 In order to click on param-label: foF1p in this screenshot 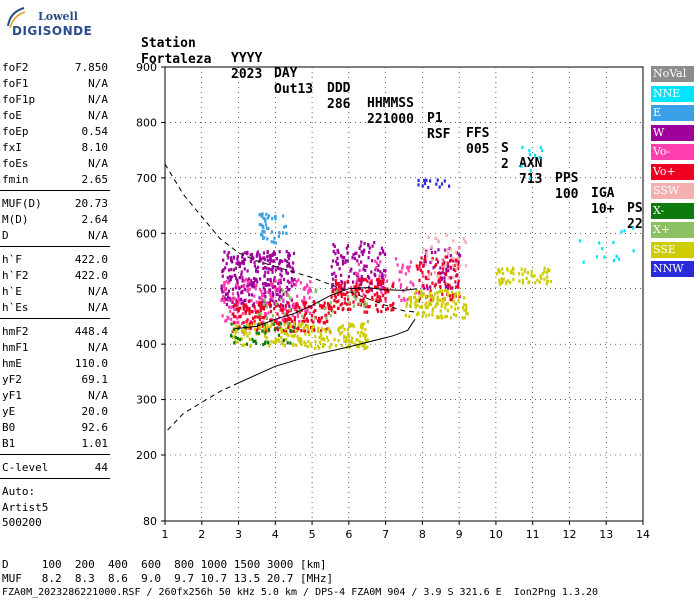, I will do `click(19, 99)`.